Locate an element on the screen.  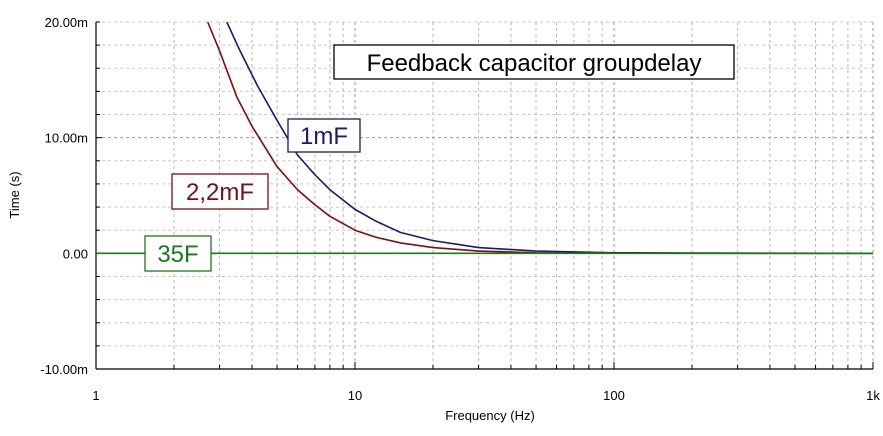
annotation-35F-text: 35F is located at coordinates (177, 254).